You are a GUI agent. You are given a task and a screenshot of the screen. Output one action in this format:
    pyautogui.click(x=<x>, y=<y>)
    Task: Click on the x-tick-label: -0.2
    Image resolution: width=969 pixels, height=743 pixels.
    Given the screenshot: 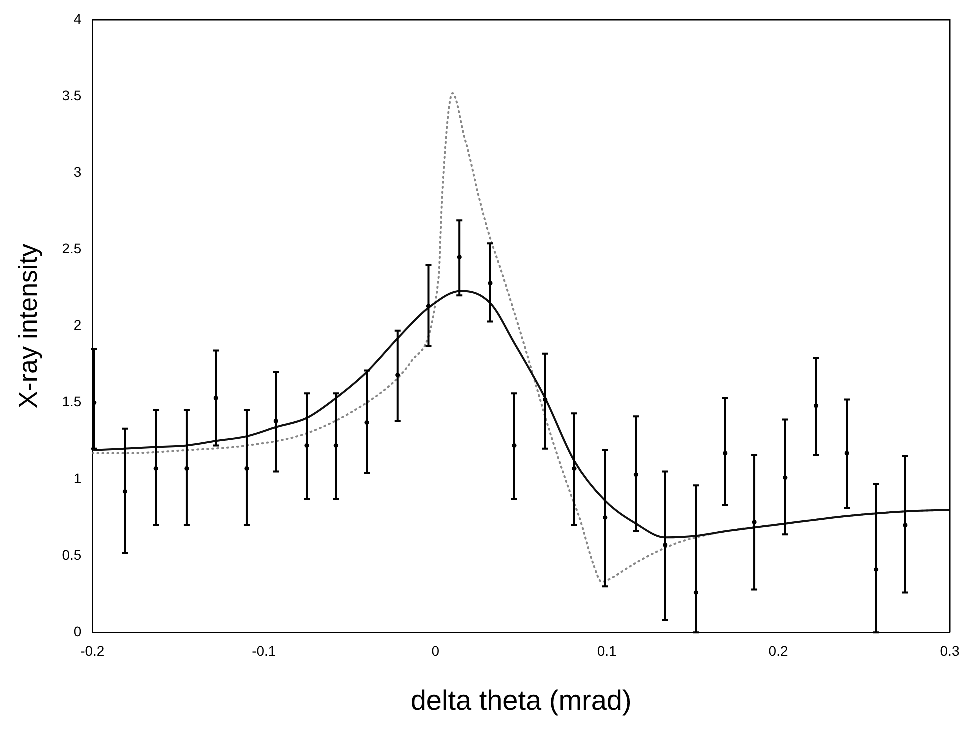 What is the action you would take?
    pyautogui.click(x=92, y=650)
    